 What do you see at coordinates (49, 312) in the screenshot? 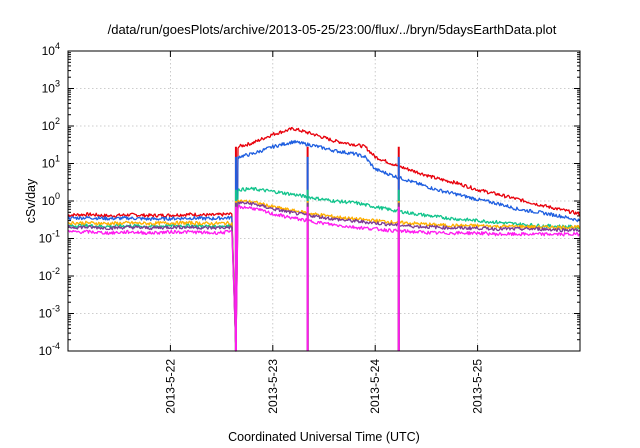
I see `y-tick-label: 10⁻³` at bounding box center [49, 312].